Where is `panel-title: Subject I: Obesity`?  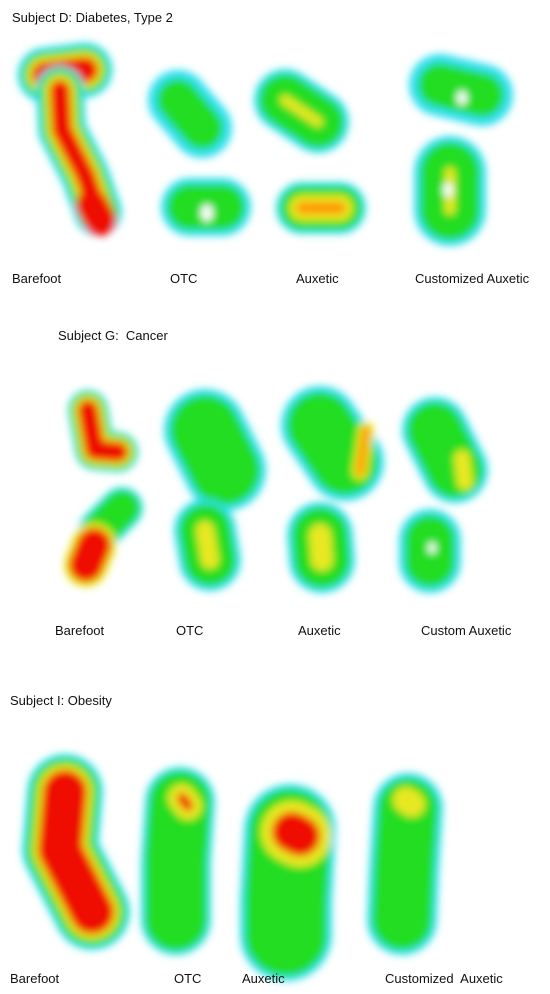
panel-title: Subject I: Obesity is located at coordinates (61, 700).